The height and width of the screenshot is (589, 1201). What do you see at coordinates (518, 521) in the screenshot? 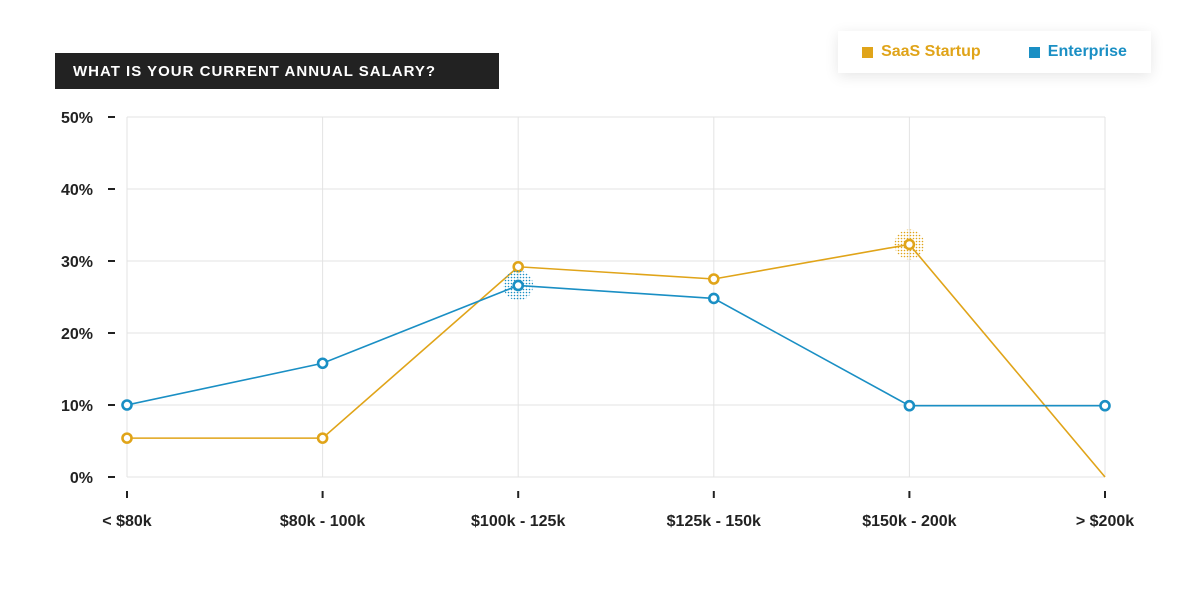
I see `x-tick-label: $100k - 125k` at bounding box center [518, 521].